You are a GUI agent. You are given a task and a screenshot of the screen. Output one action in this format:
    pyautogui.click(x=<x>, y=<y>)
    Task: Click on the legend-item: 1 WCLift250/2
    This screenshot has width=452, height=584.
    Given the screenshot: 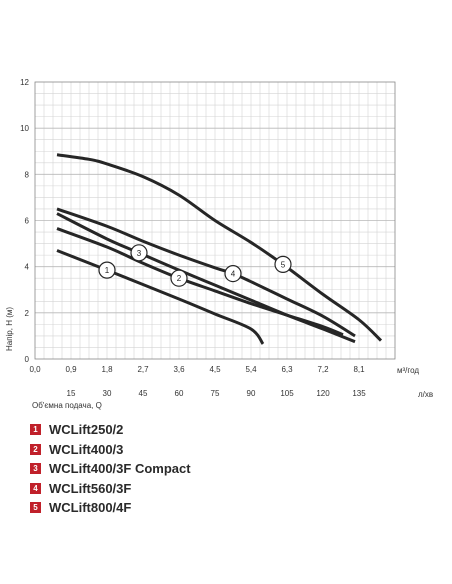 What is the action you would take?
    pyautogui.click(x=110, y=430)
    